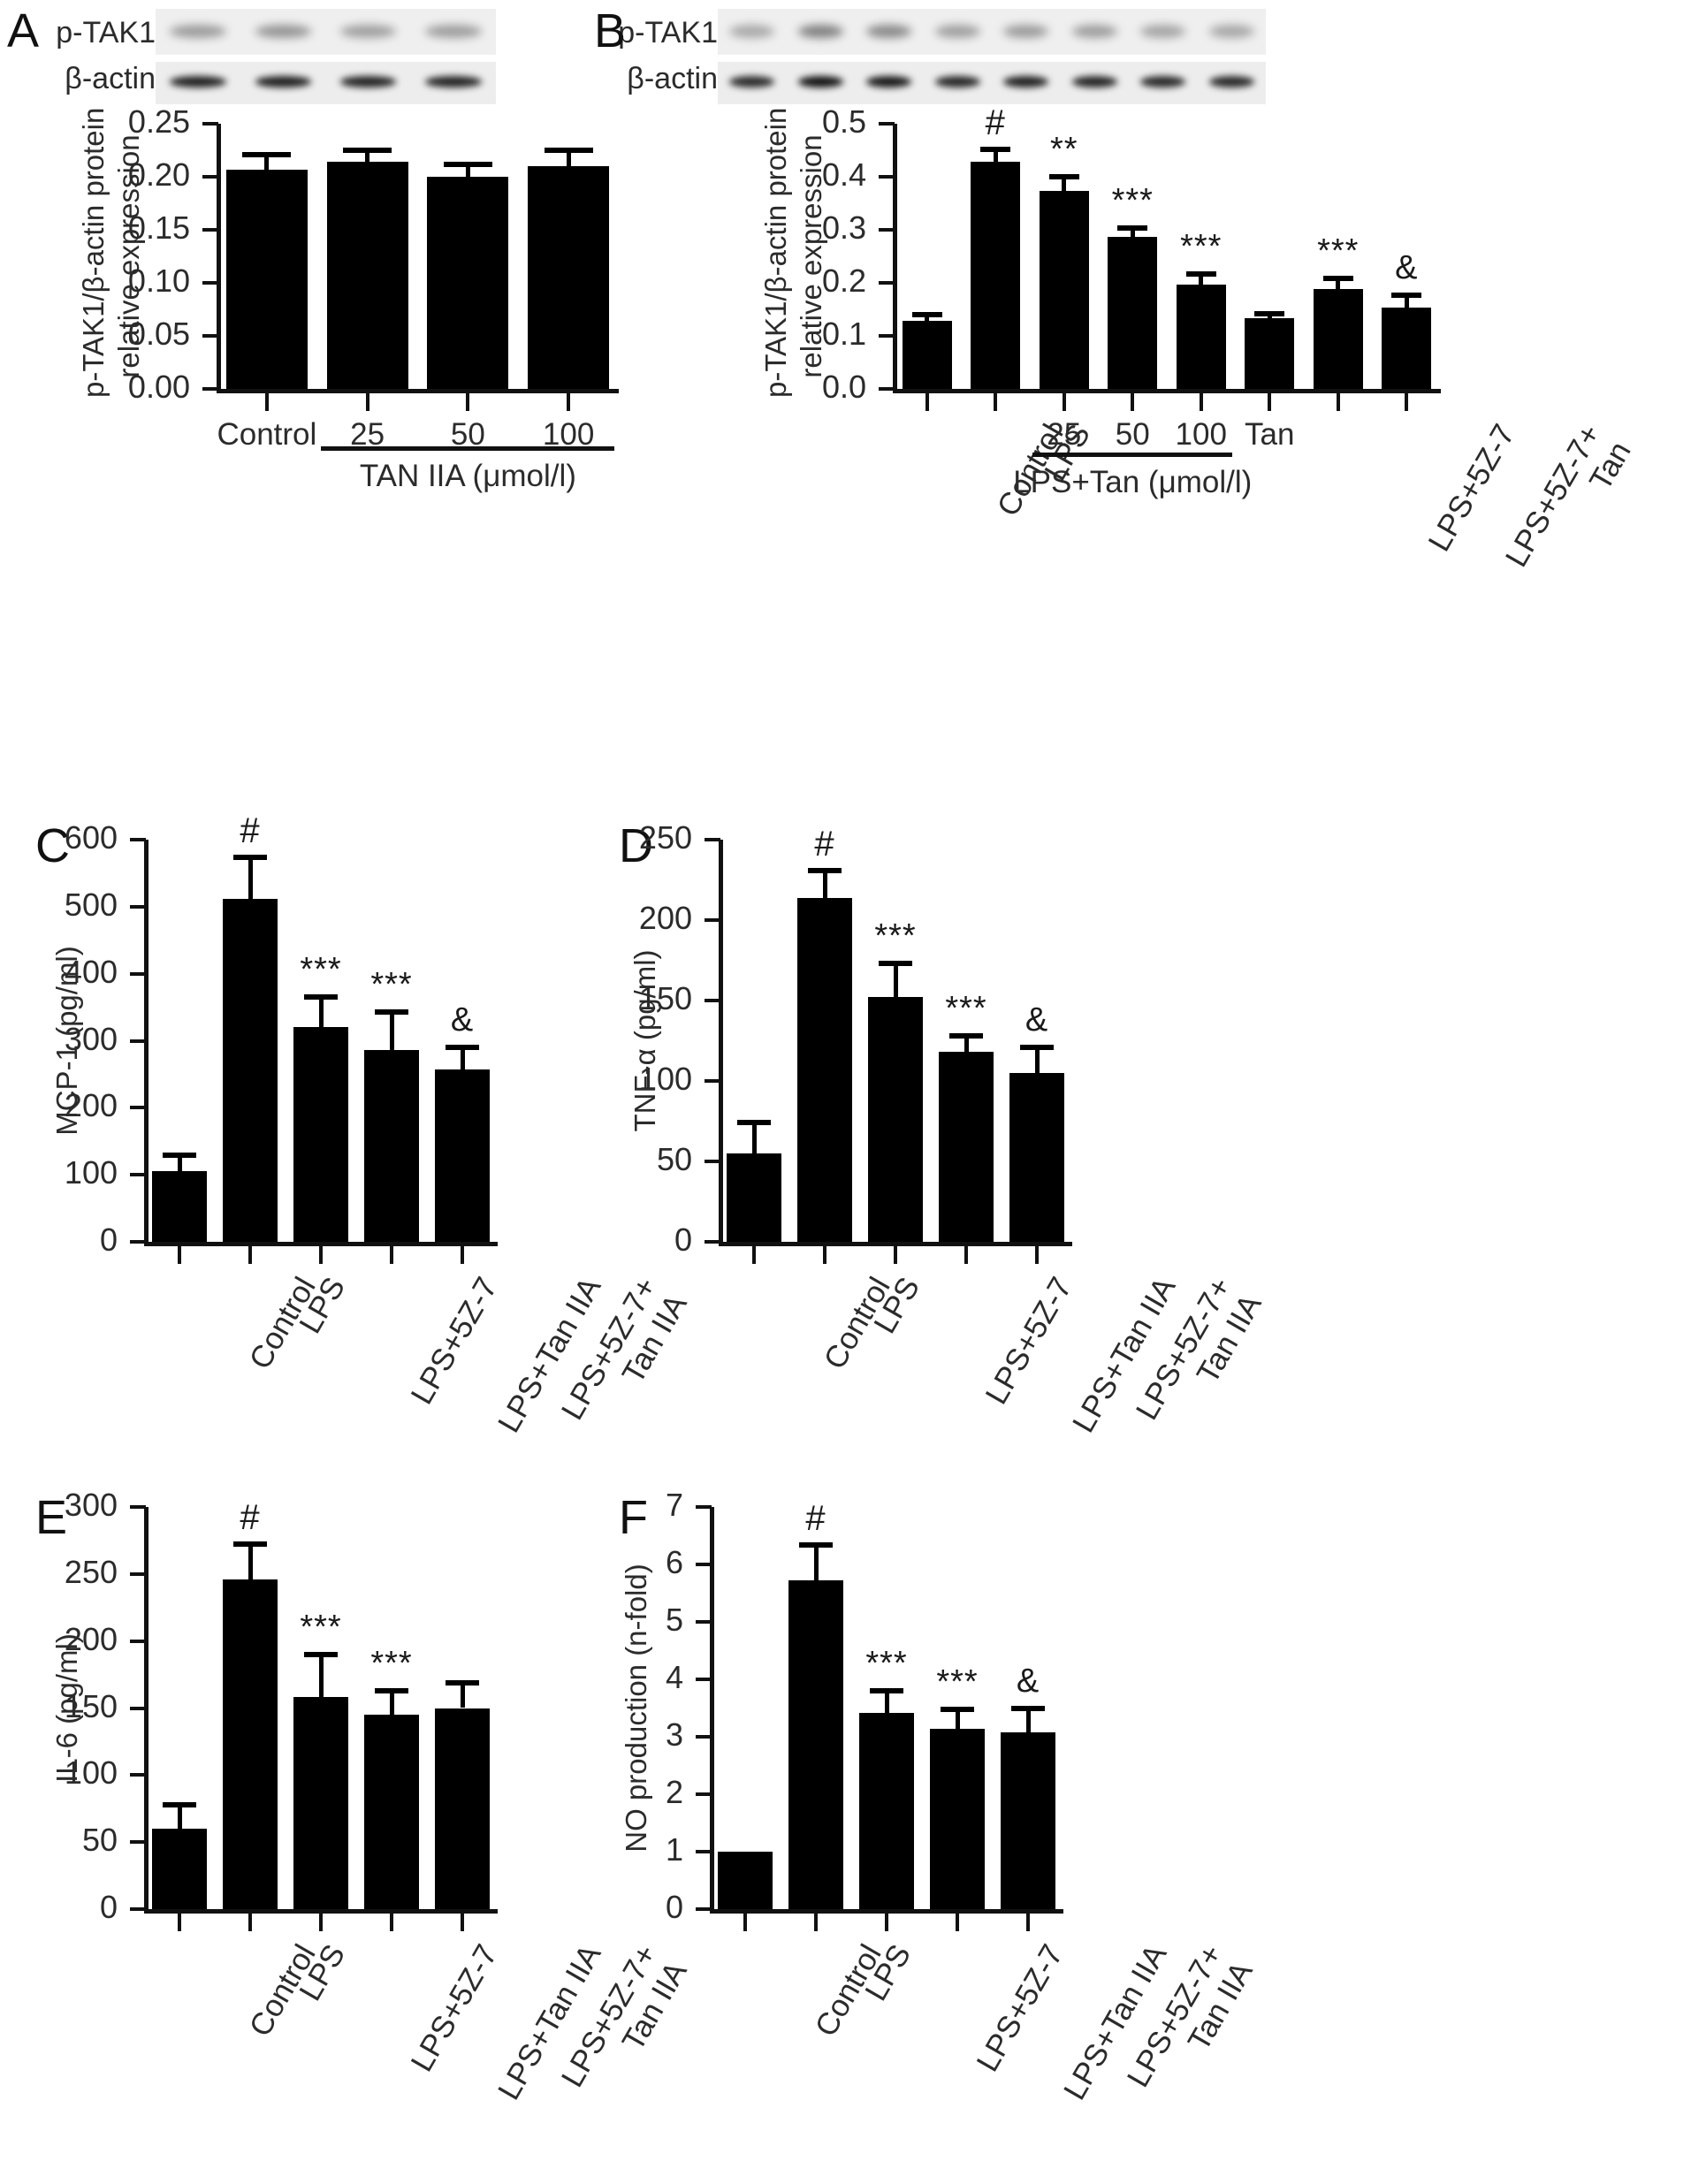 The height and width of the screenshot is (2184, 1691). What do you see at coordinates (824, 844) in the screenshot?
I see `panel-d-significance-marker: #` at bounding box center [824, 844].